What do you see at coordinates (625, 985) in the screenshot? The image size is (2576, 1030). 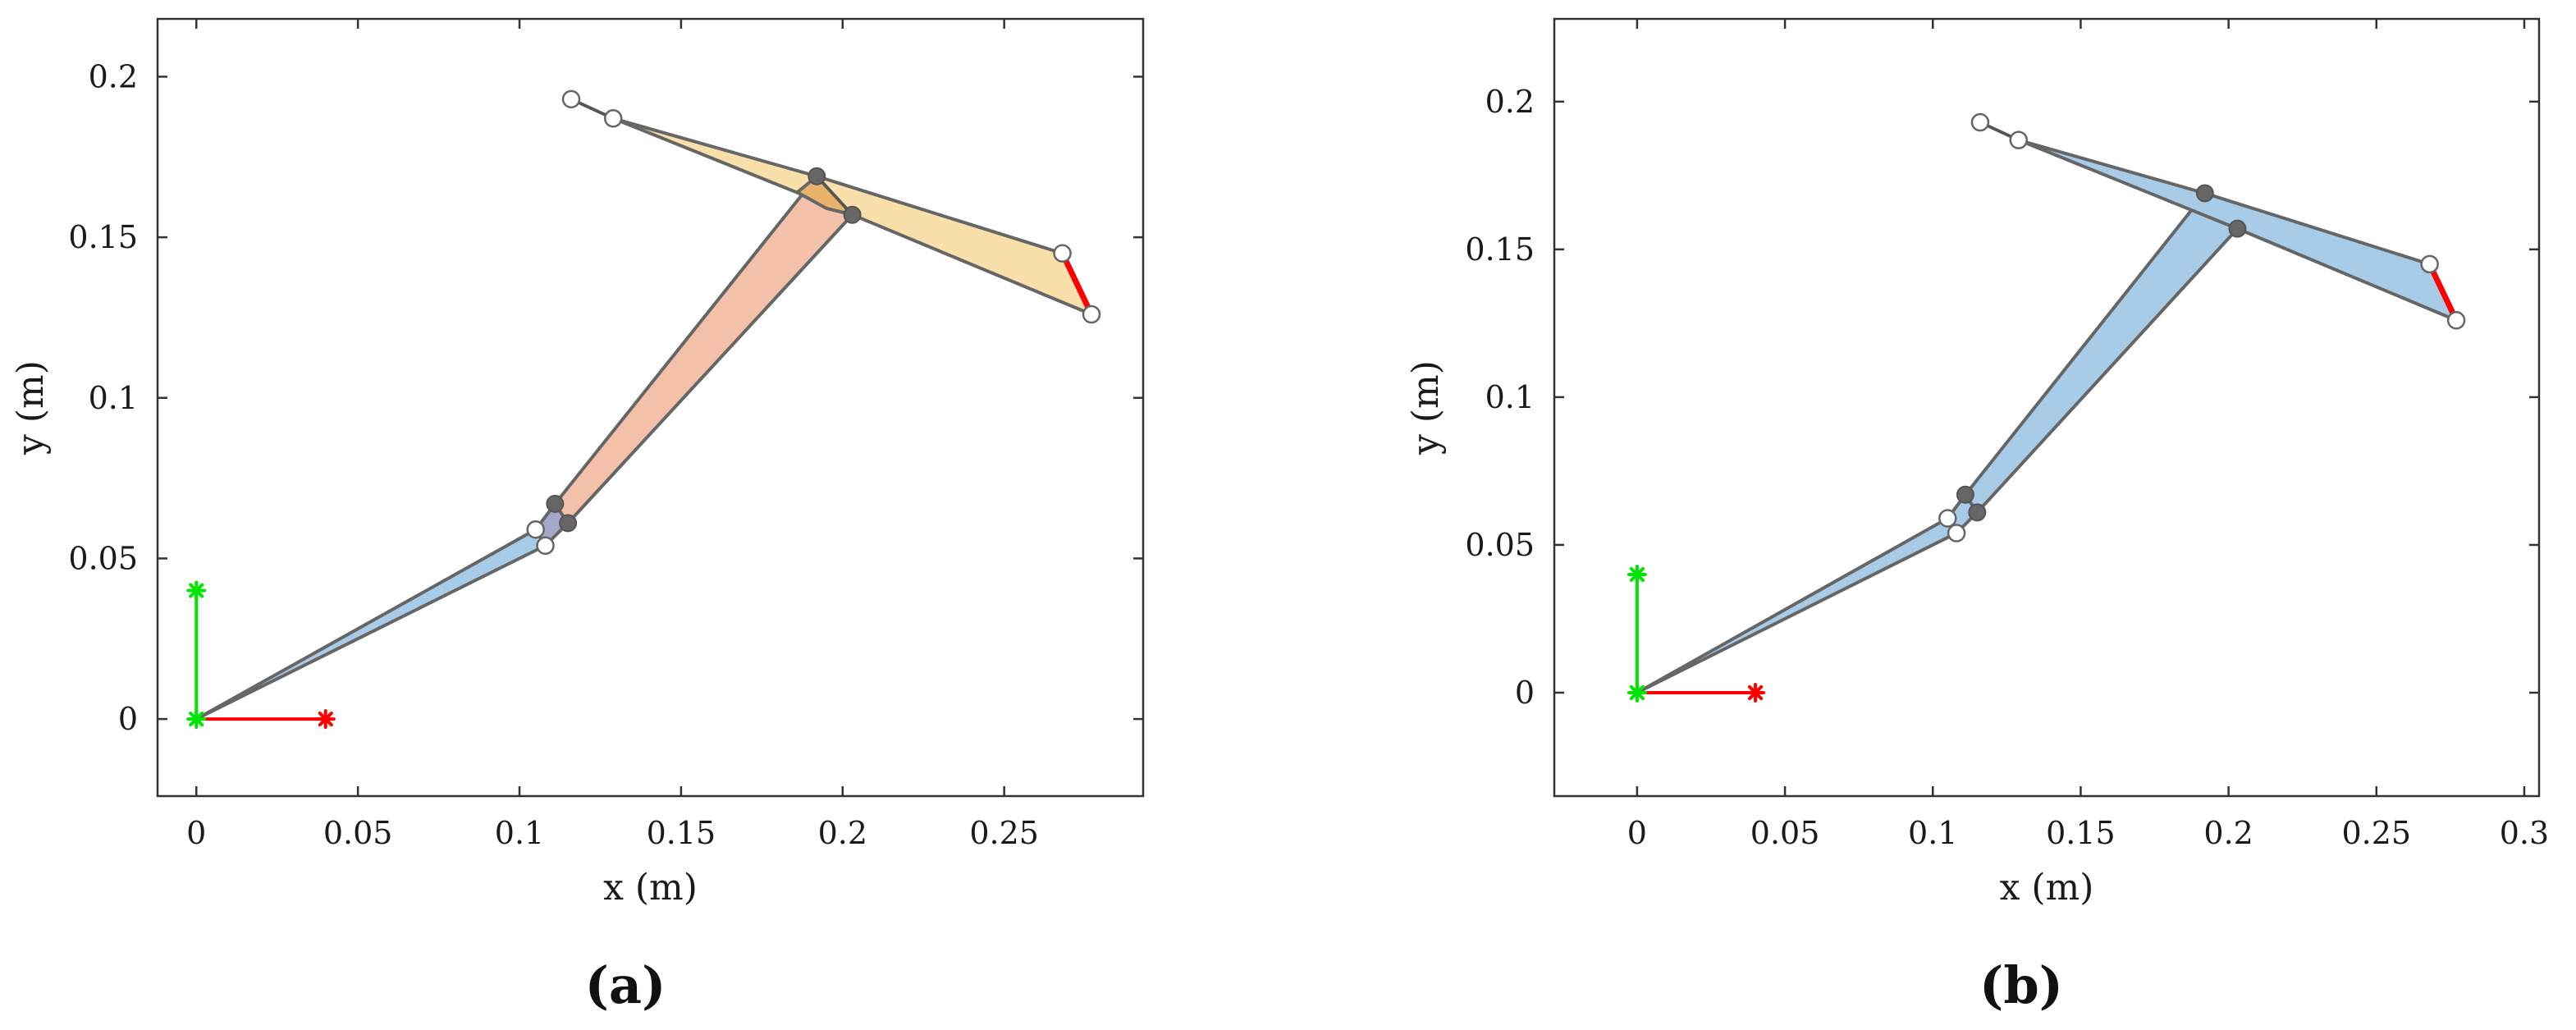 I see `panel-label: (a)` at bounding box center [625, 985].